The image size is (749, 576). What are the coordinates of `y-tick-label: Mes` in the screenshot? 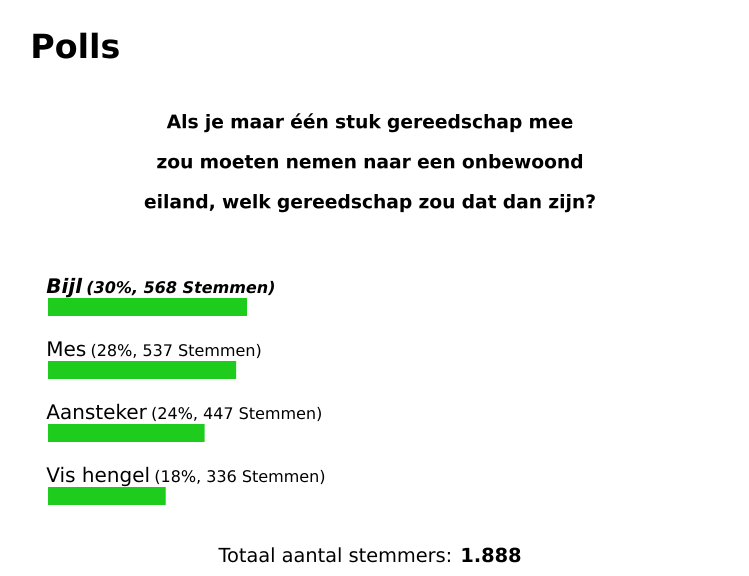 It's located at (67, 348).